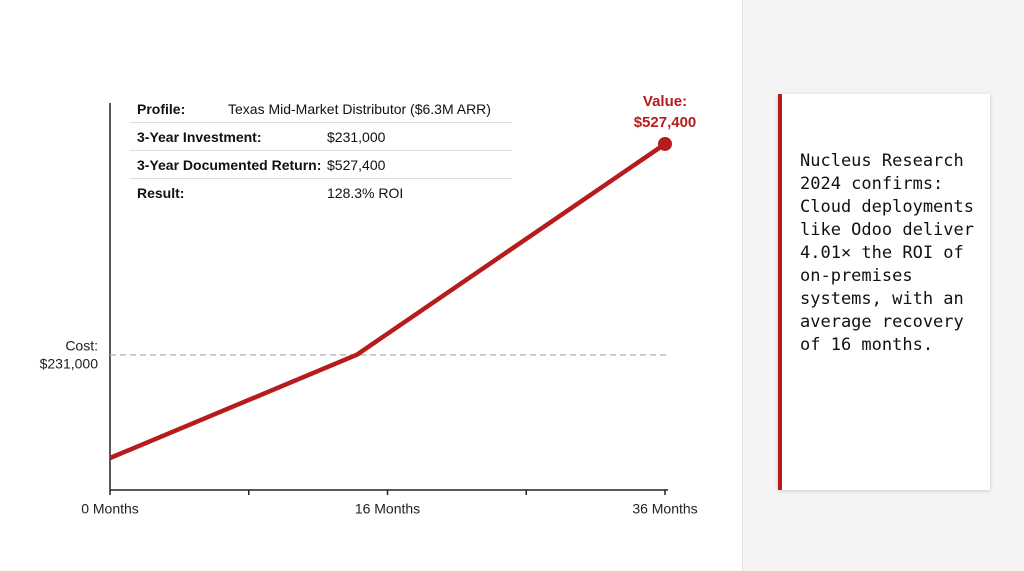  What do you see at coordinates (161, 193) in the screenshot?
I see `row-label: Result:` at bounding box center [161, 193].